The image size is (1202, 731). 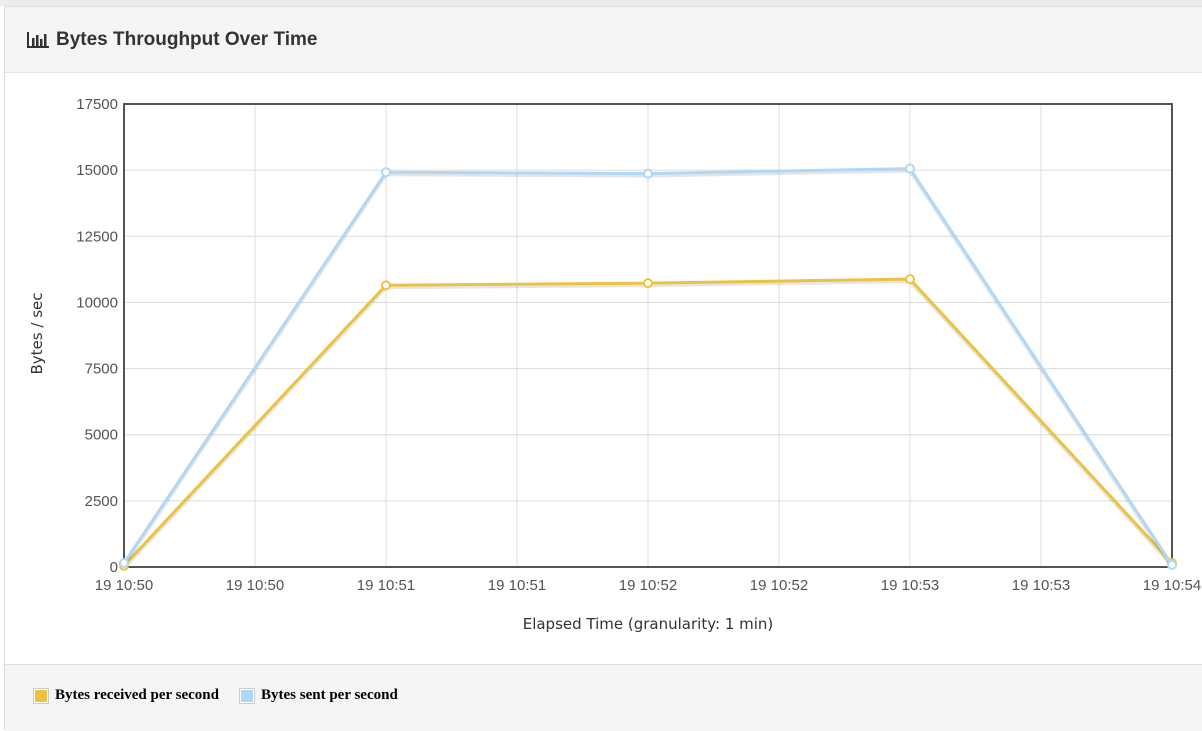 What do you see at coordinates (114, 567) in the screenshot?
I see `y-tick-label: 0` at bounding box center [114, 567].